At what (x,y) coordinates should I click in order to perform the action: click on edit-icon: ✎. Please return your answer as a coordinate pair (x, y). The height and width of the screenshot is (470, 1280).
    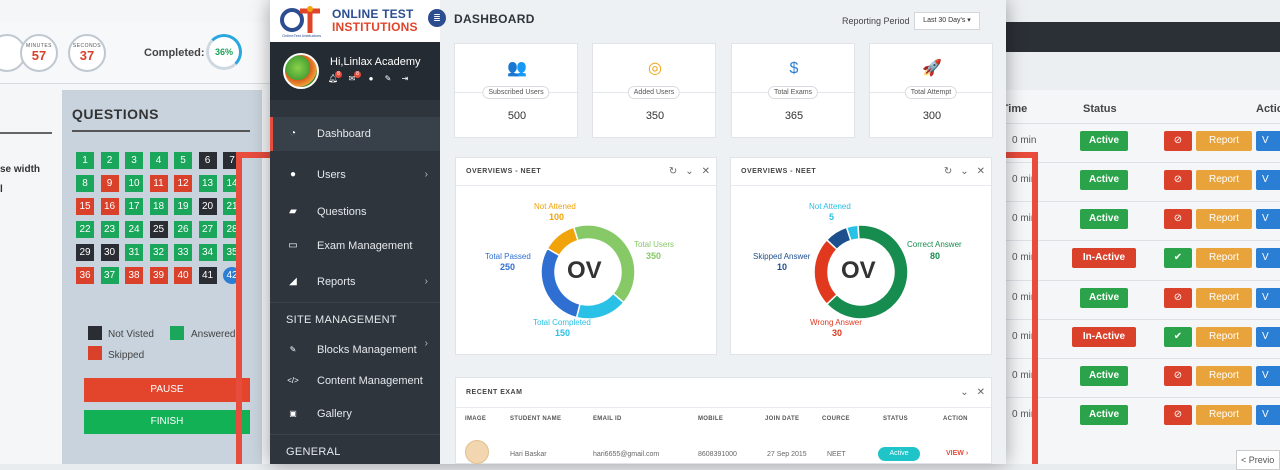
    Looking at the image, I should click on (388, 78).